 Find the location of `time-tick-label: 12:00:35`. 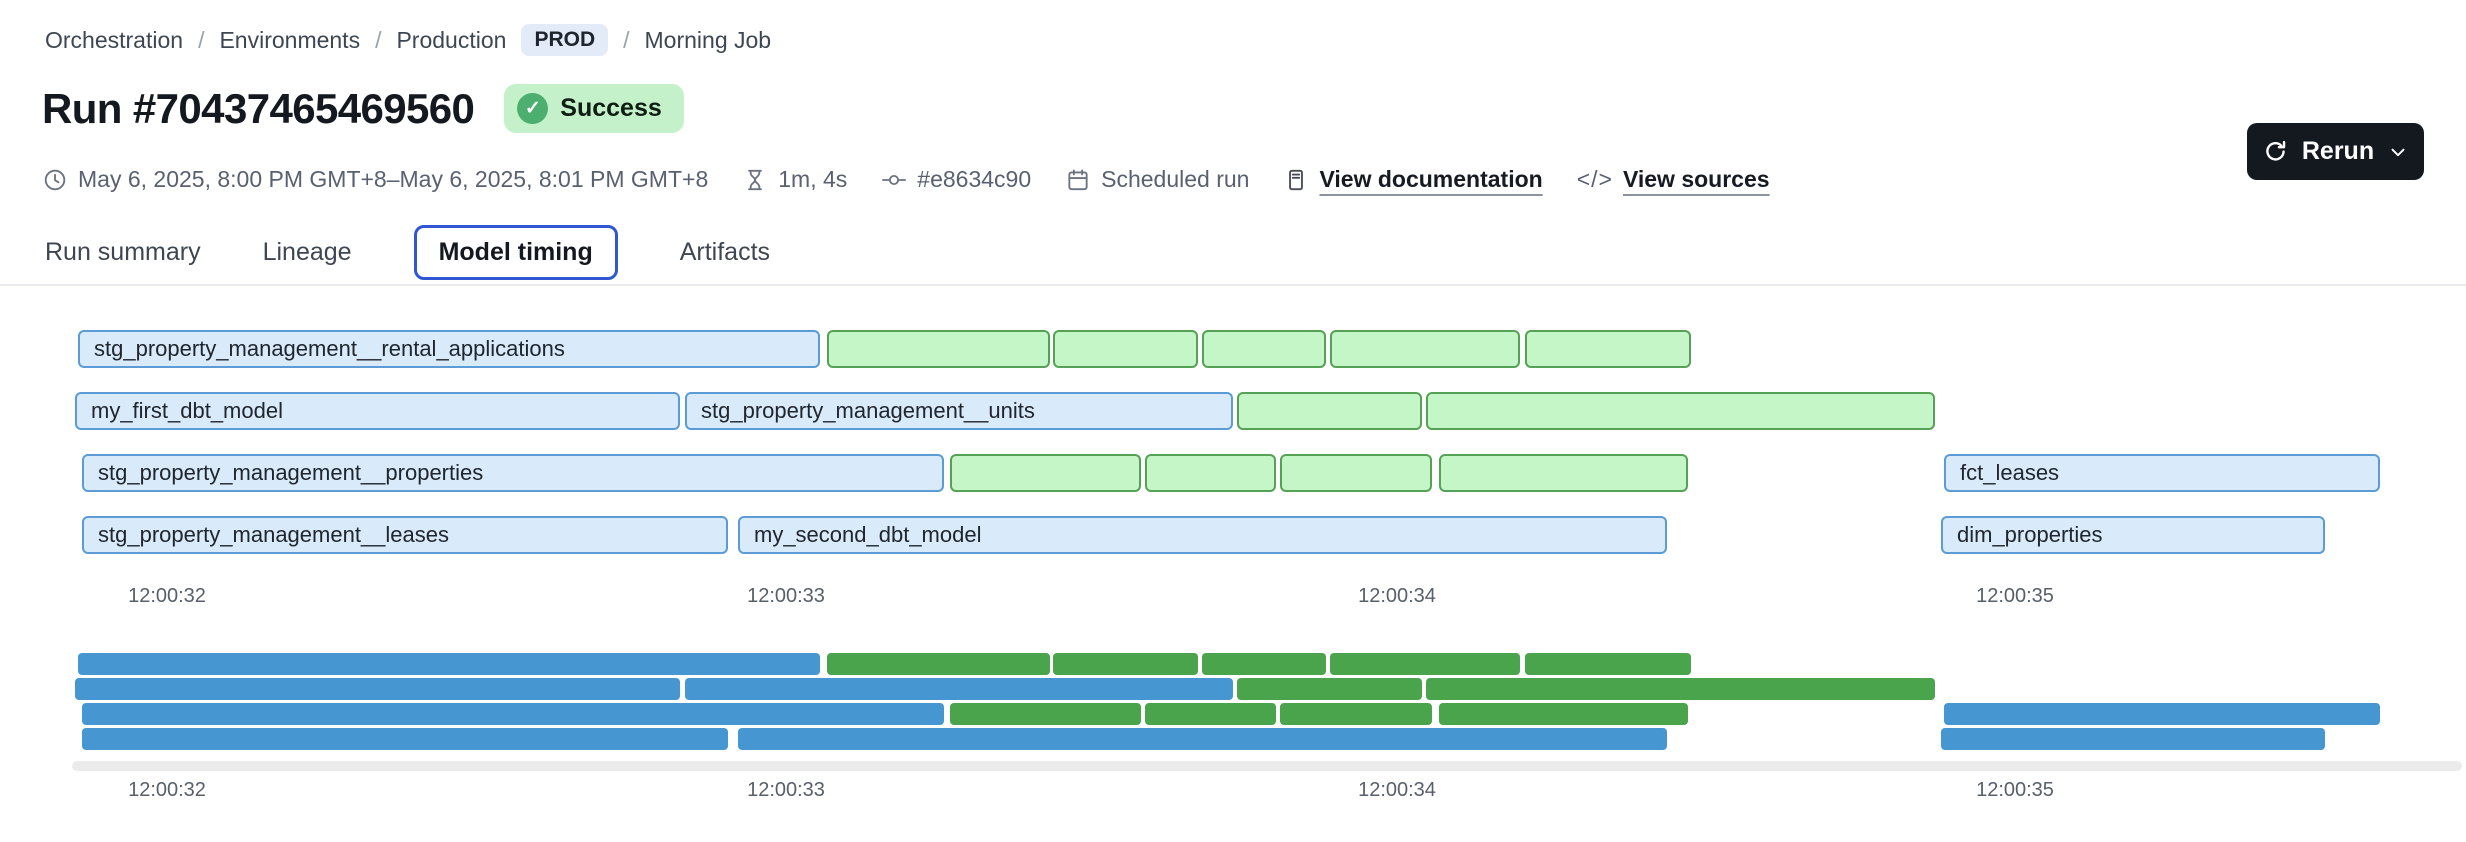

time-tick-label: 12:00:35 is located at coordinates (2015, 596).